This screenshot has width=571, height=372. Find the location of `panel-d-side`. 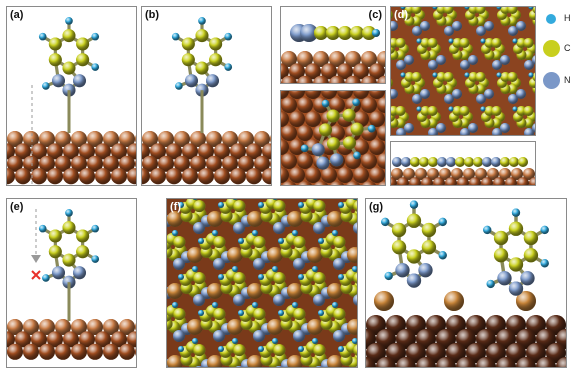

panel-d-side is located at coordinates (463, 163).